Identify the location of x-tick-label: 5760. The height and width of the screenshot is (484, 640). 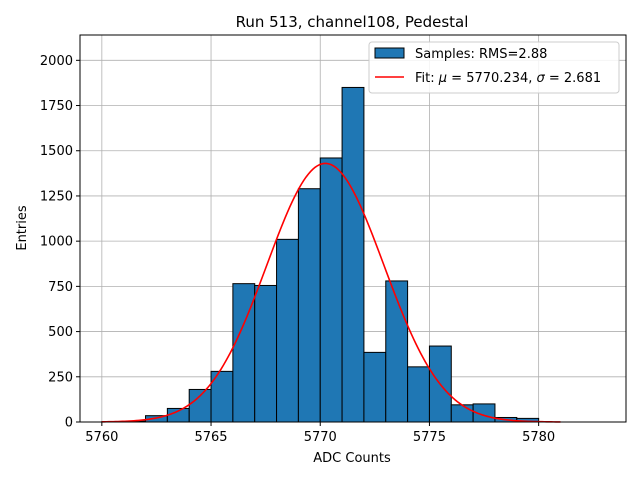
(101, 437).